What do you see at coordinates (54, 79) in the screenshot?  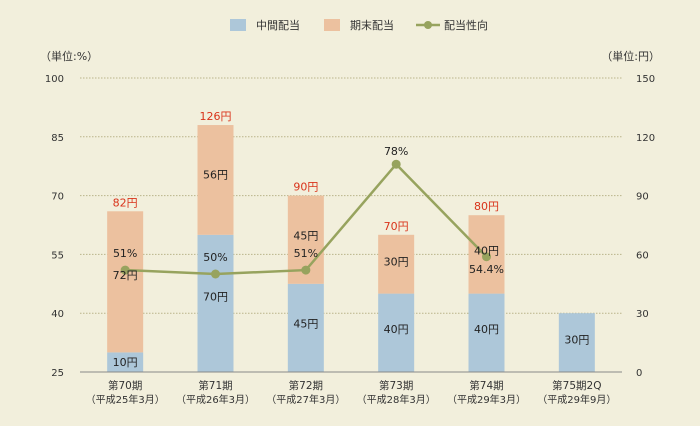 I see `left-tick-label: 100` at bounding box center [54, 79].